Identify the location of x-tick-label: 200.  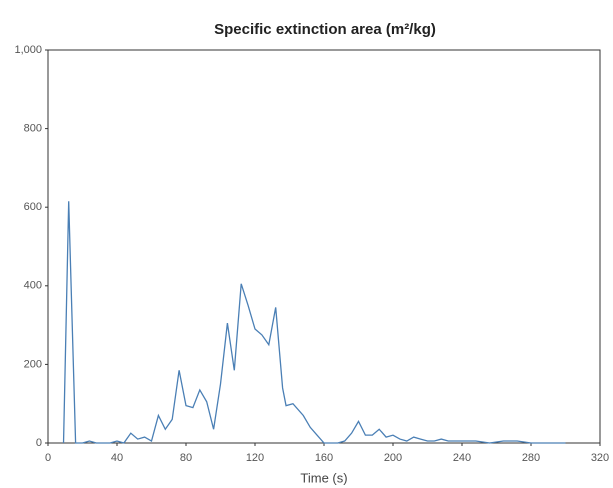
(393, 458).